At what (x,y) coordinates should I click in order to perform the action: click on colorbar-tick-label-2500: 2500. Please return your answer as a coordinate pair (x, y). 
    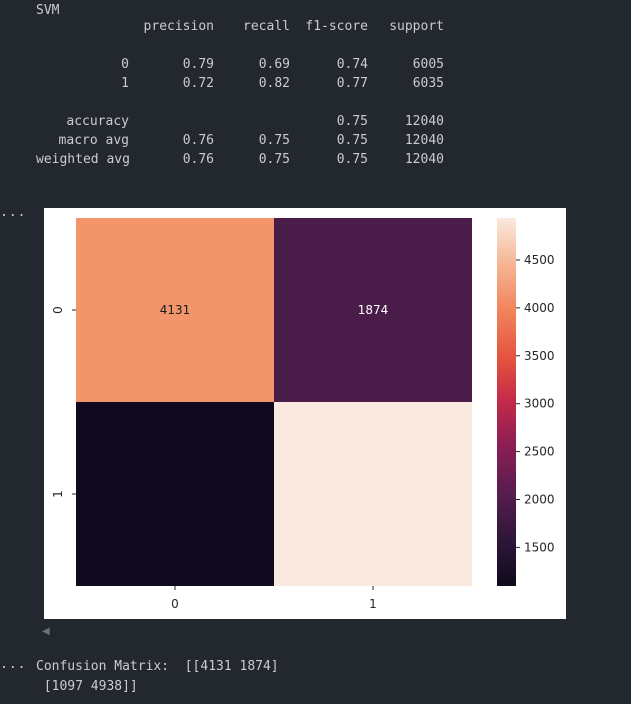
    Looking at the image, I should click on (539, 452).